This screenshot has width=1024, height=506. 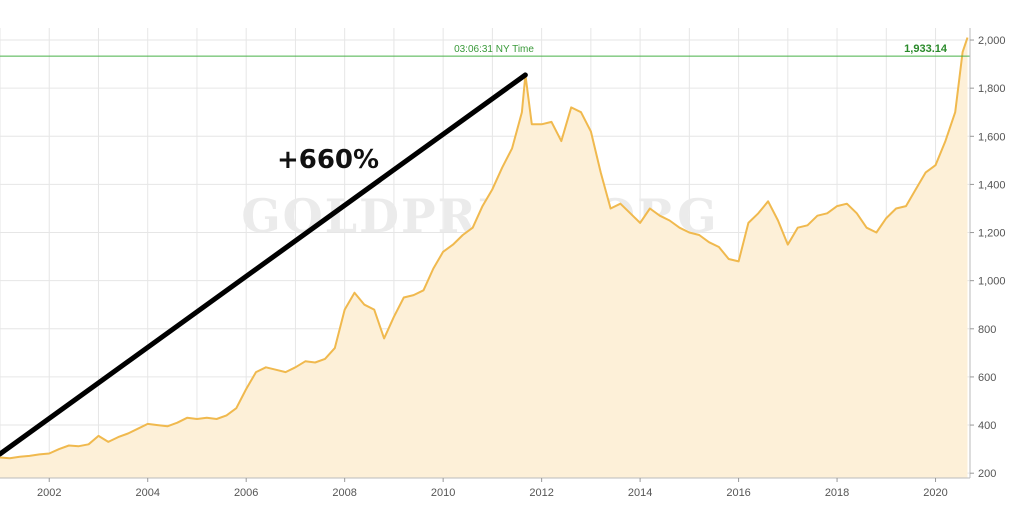 What do you see at coordinates (494, 49) in the screenshot?
I see `current-time-label: 03:06:31 NY Time` at bounding box center [494, 49].